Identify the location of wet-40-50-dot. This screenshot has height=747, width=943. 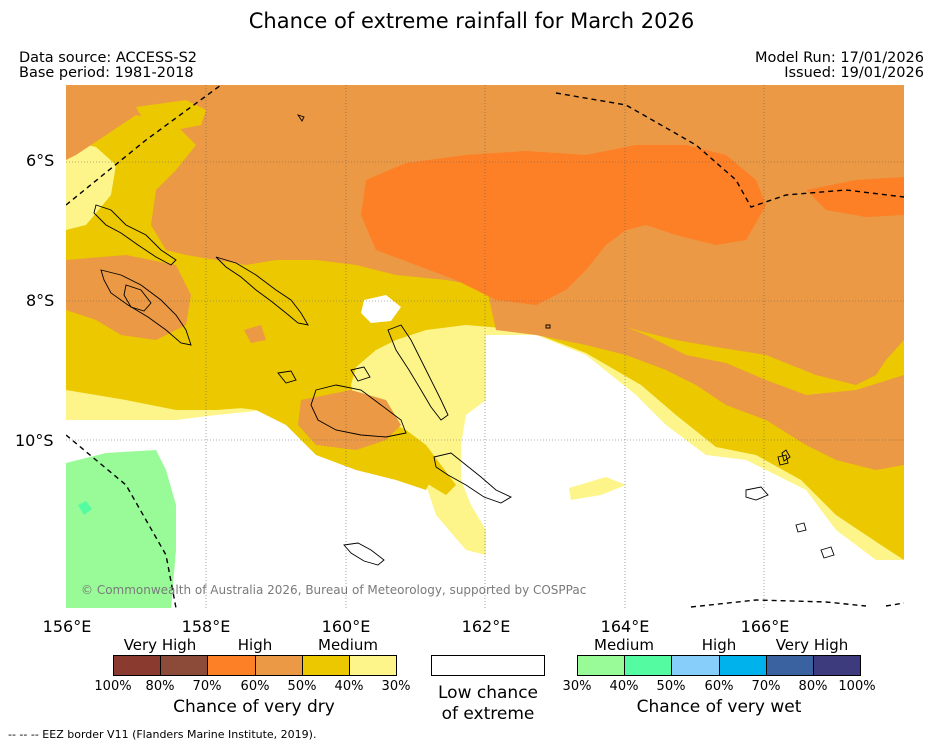
(85, 508).